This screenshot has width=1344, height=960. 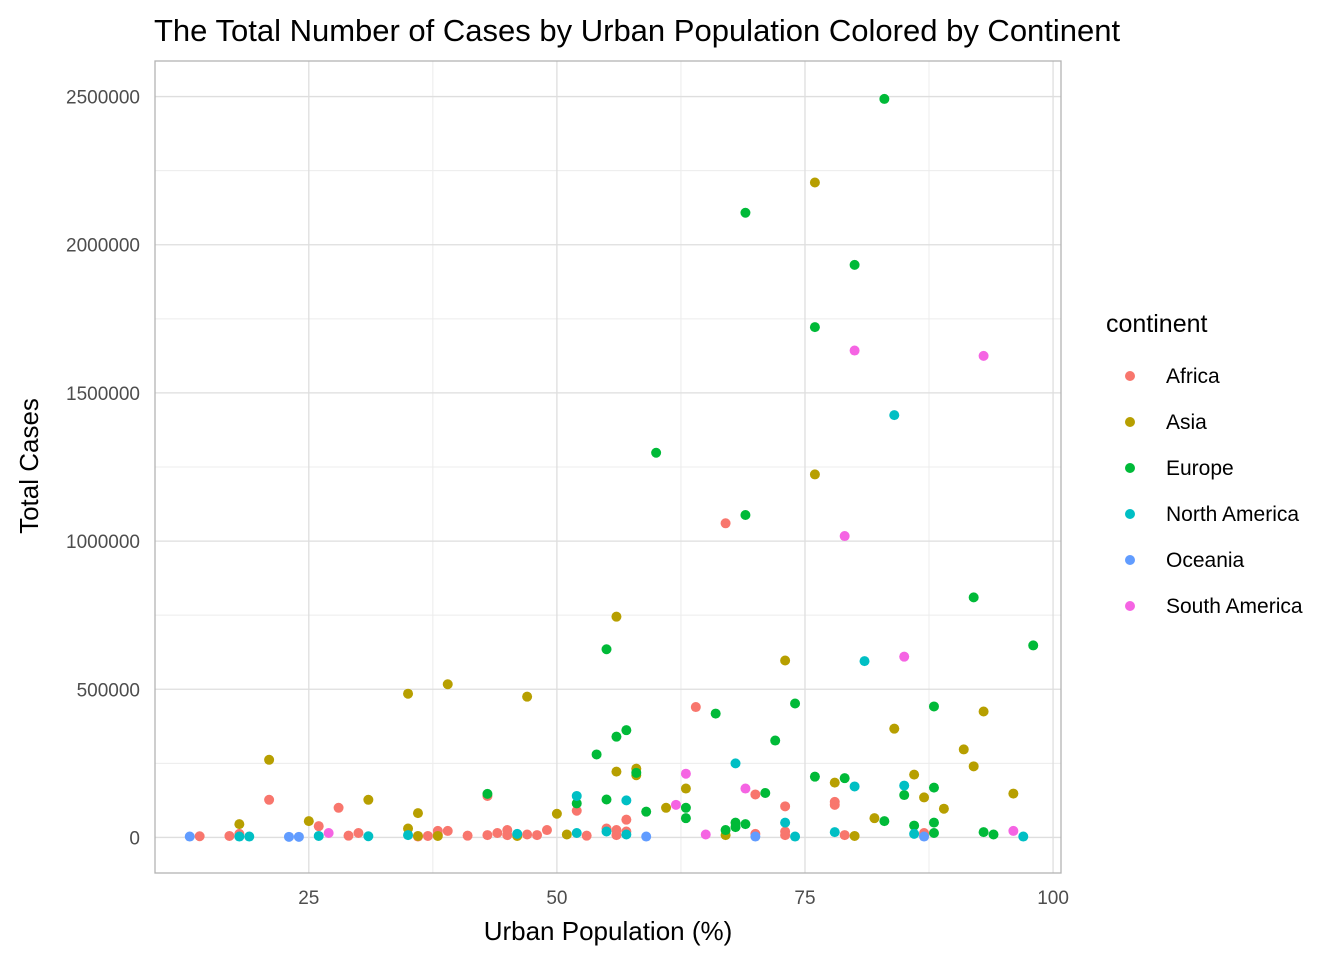 I want to click on legend-key-europe, so click(x=1130, y=468).